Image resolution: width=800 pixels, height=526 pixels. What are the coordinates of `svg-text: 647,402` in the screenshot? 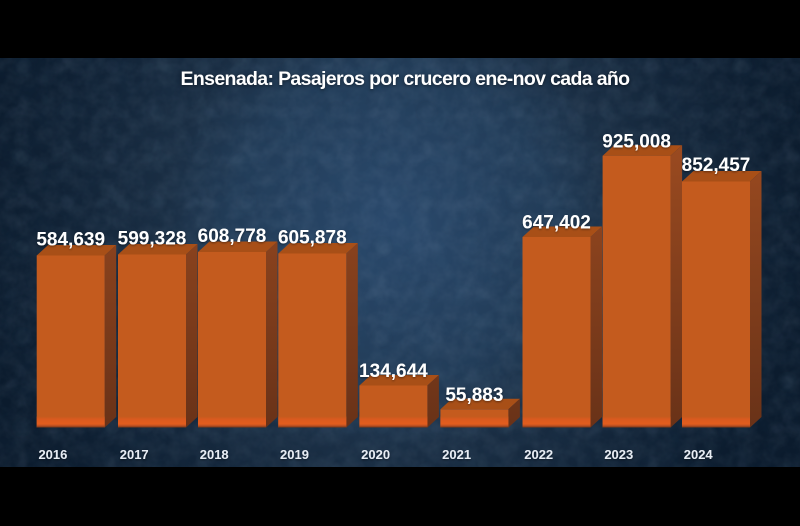 It's located at (556, 223).